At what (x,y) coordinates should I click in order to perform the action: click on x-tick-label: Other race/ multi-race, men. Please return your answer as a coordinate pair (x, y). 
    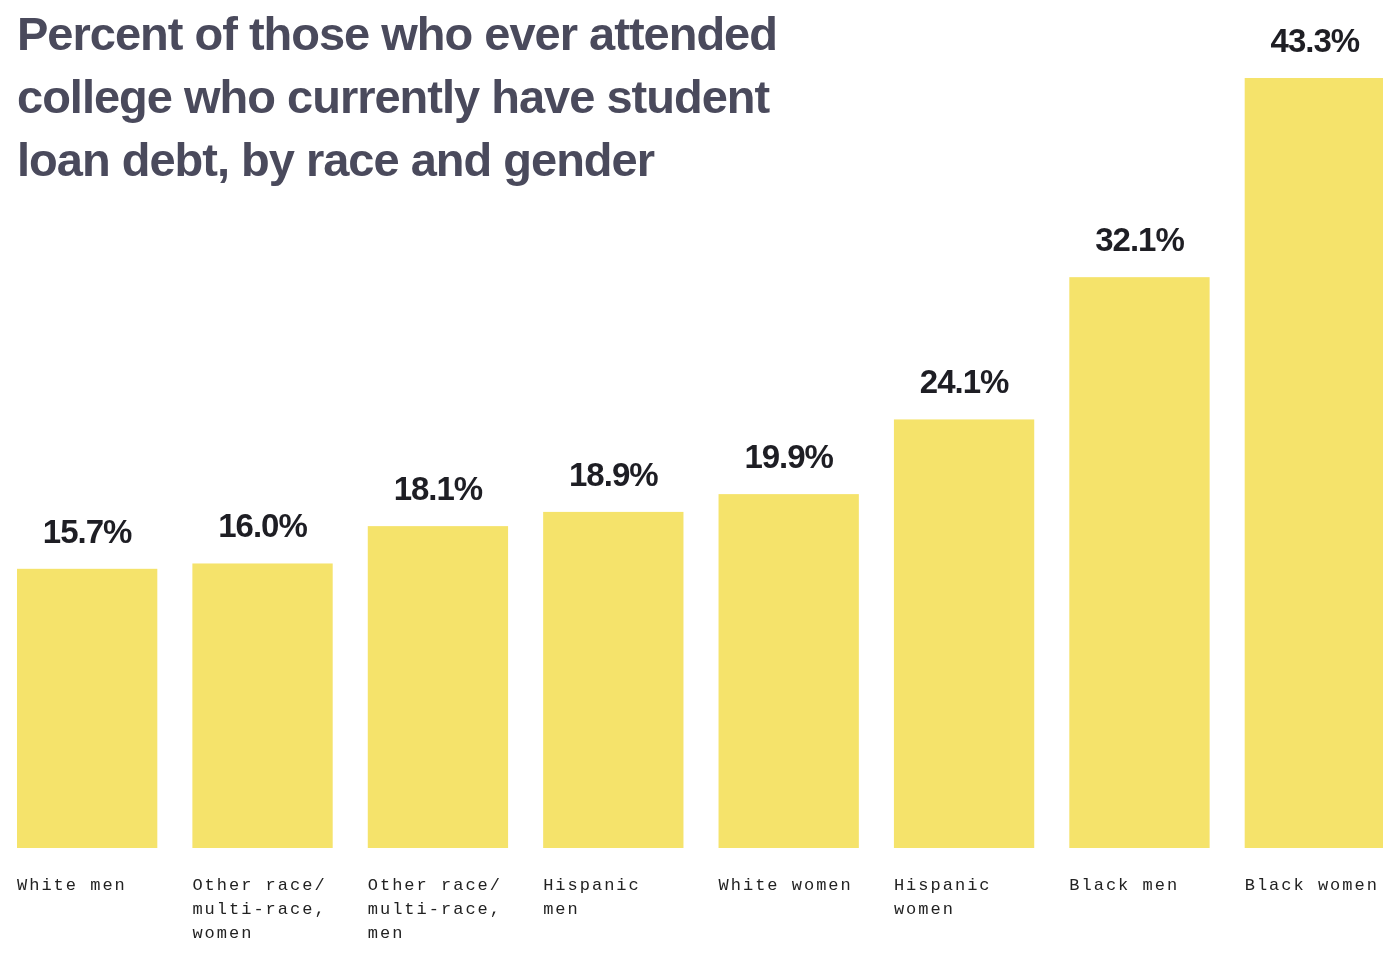
    Looking at the image, I should click on (434, 909).